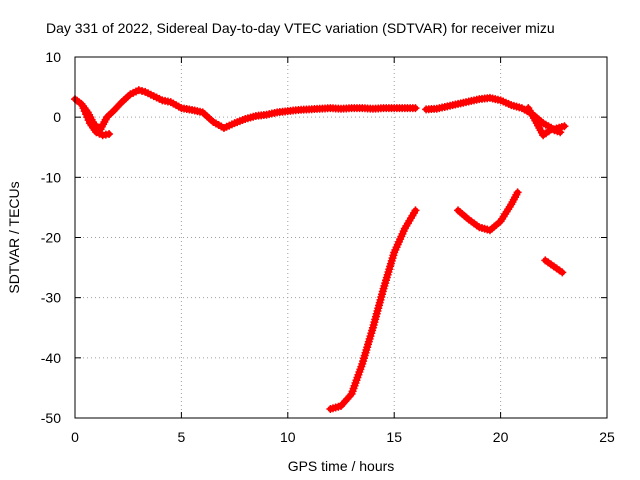  What do you see at coordinates (51, 418) in the screenshot?
I see `y-tick-label: -50` at bounding box center [51, 418].